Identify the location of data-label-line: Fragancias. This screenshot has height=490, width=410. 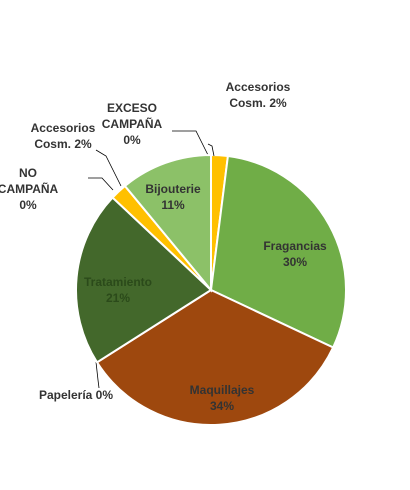
(295, 246).